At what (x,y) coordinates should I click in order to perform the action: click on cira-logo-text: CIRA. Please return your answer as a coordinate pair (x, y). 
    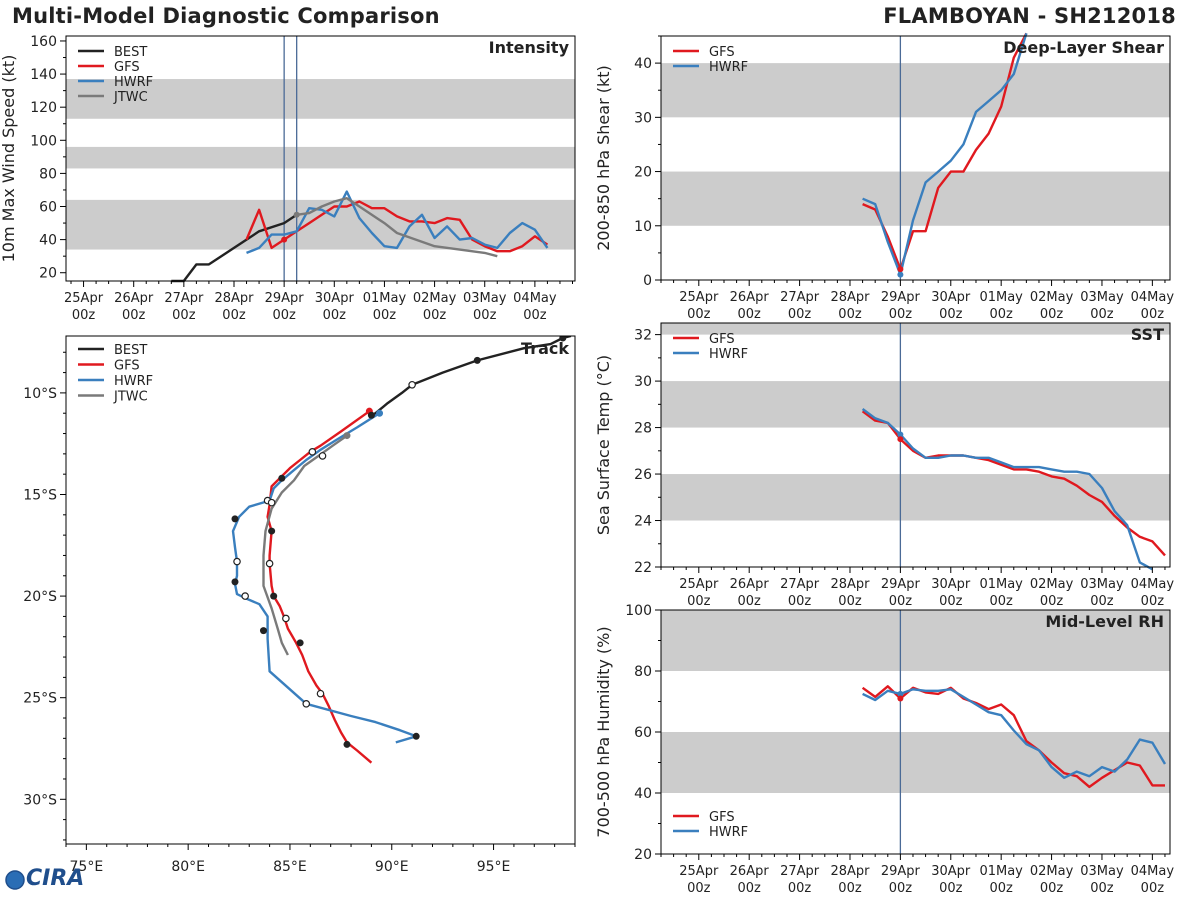
    Looking at the image, I should click on (55, 878).